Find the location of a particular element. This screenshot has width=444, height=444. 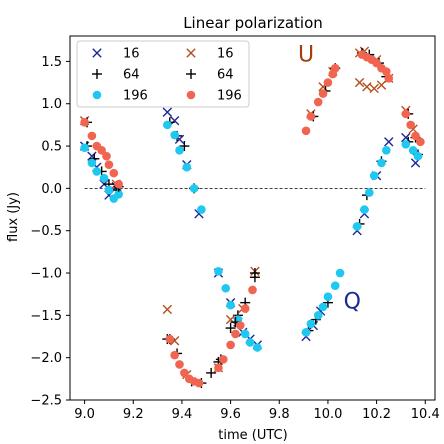

x-tick-label: 9.2 is located at coordinates (133, 414).